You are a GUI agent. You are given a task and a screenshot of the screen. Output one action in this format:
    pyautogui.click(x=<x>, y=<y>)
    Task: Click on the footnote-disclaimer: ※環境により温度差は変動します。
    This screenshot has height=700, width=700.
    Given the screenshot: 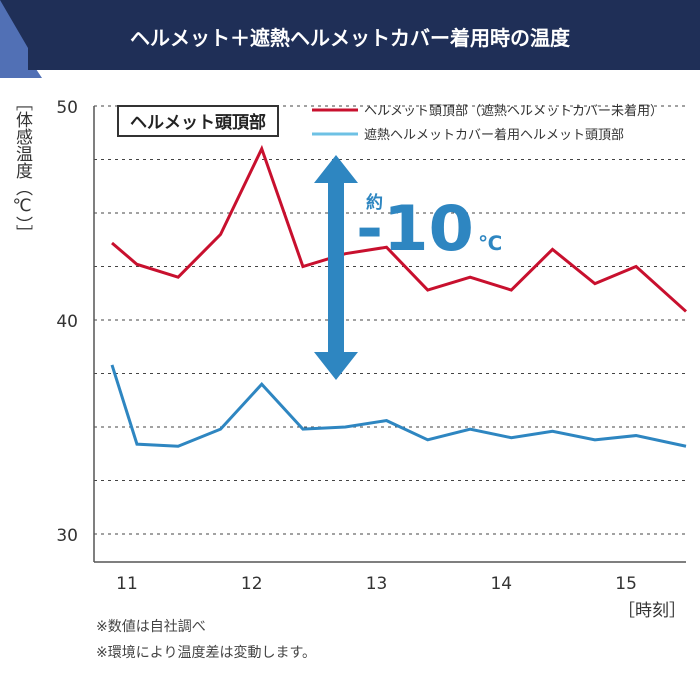 What is the action you would take?
    pyautogui.click(x=206, y=653)
    